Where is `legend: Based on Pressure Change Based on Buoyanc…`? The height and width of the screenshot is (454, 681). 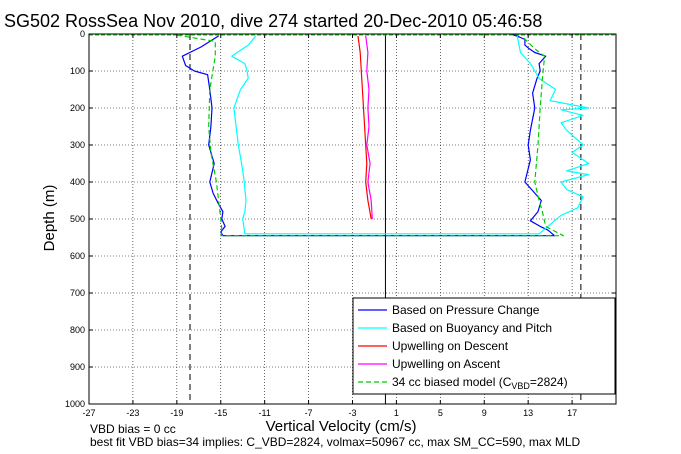
legend: Based on Pressure Change Based on Buoyanc… is located at coordinates (484, 346).